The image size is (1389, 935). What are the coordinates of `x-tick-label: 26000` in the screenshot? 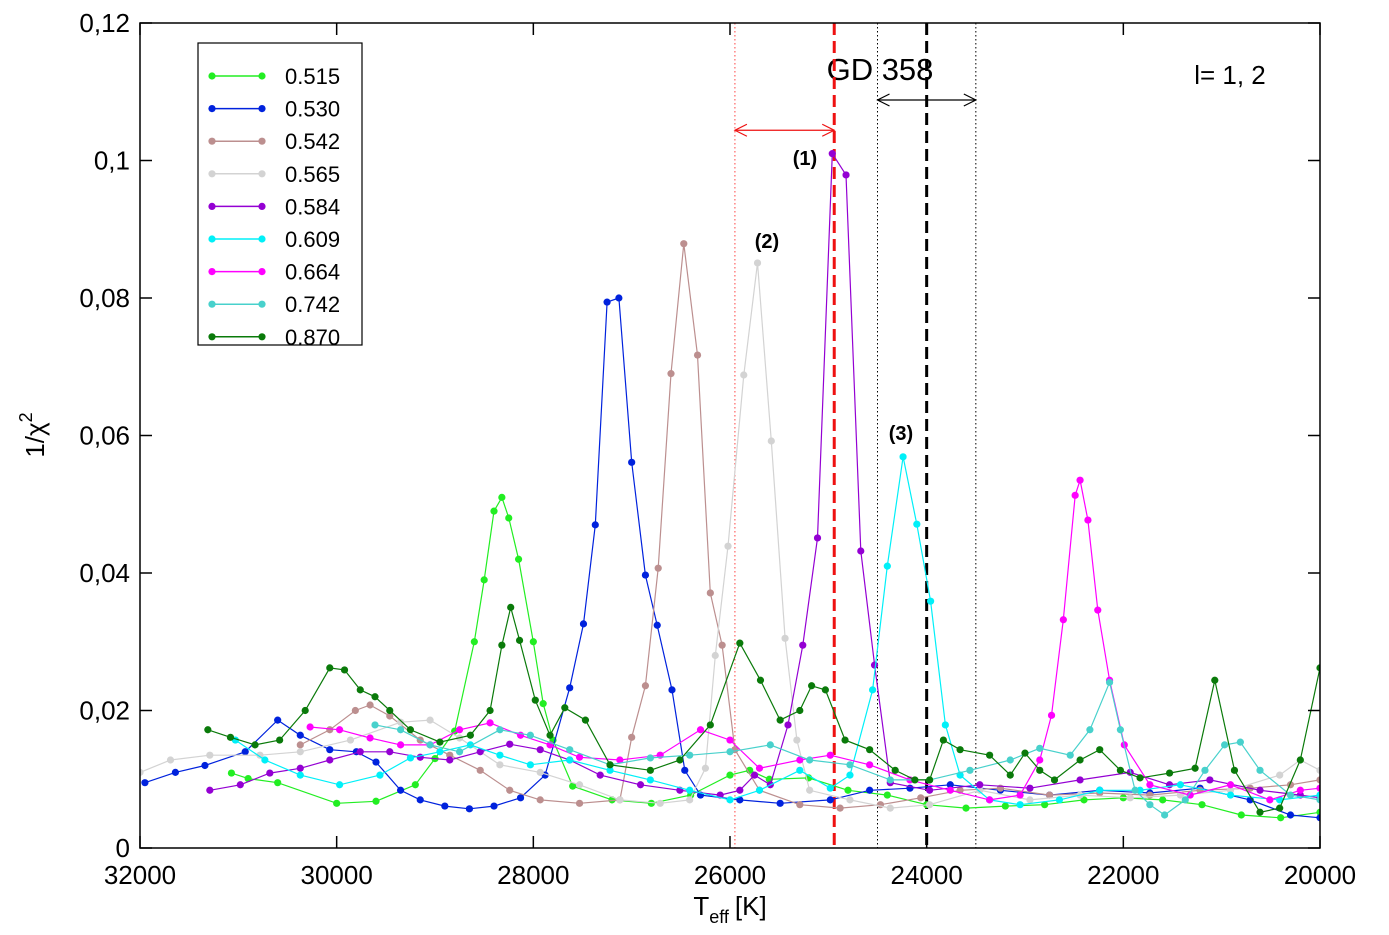 It's located at (730, 875).